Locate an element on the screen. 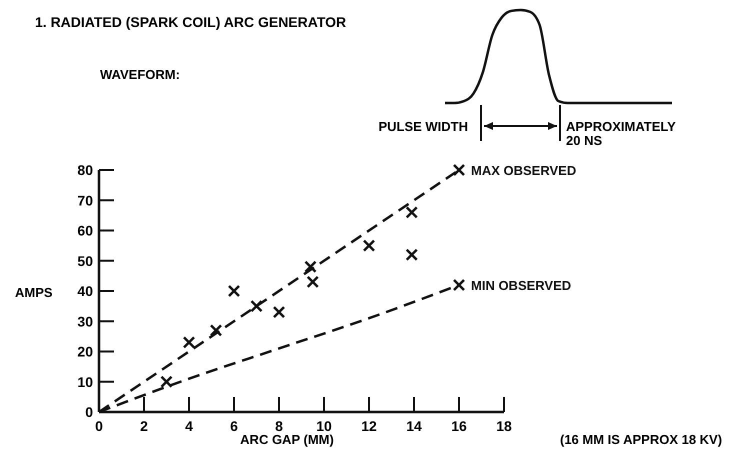 The width and height of the screenshot is (733, 464). text: PULSE WIDTH is located at coordinates (423, 126).